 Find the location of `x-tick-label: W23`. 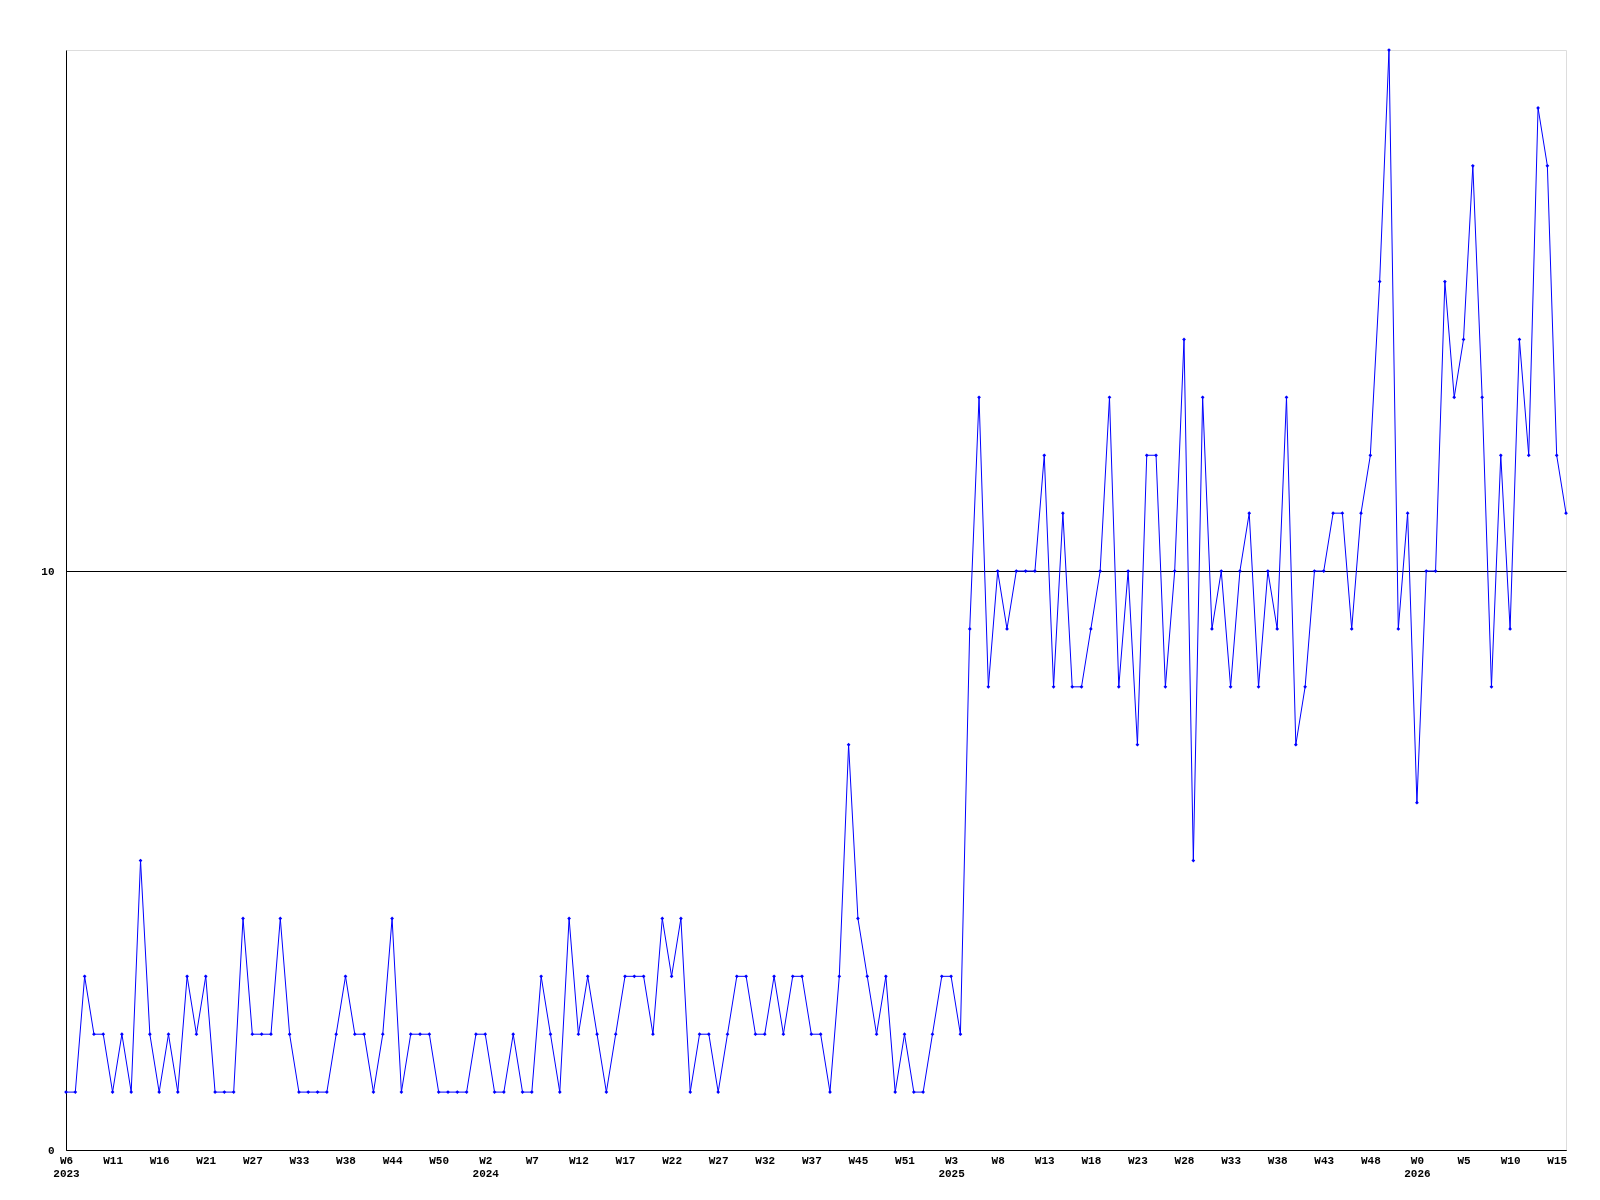

x-tick-label: W23 is located at coordinates (1138, 1160).